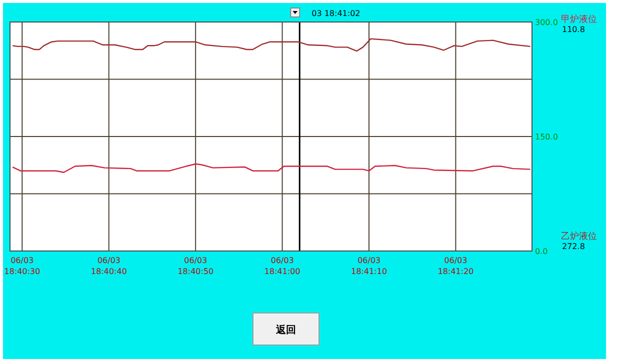 The width and height of the screenshot is (618, 364). Describe the element at coordinates (573, 29) in the screenshot. I see `text: 110.8` at that location.